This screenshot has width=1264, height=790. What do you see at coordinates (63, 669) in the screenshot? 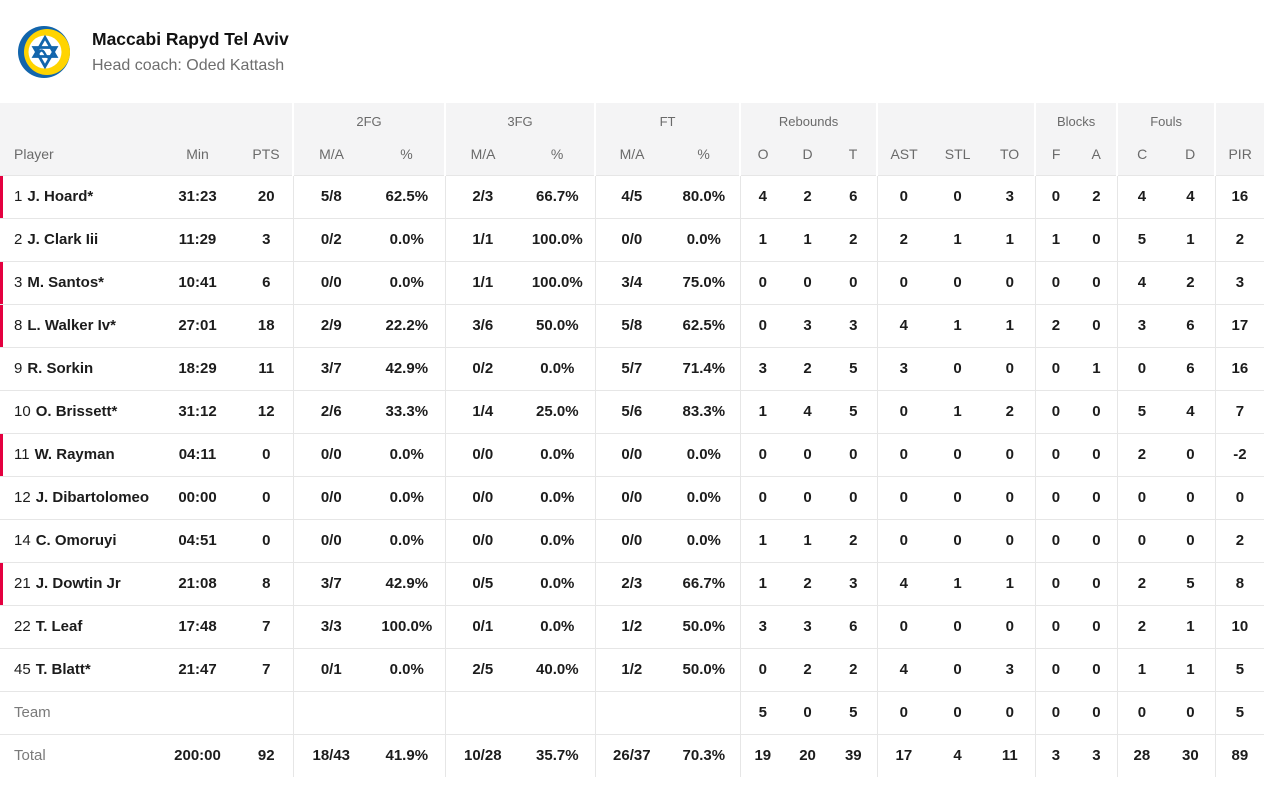
I see `player-name: T. Blatt*` at bounding box center [63, 669].